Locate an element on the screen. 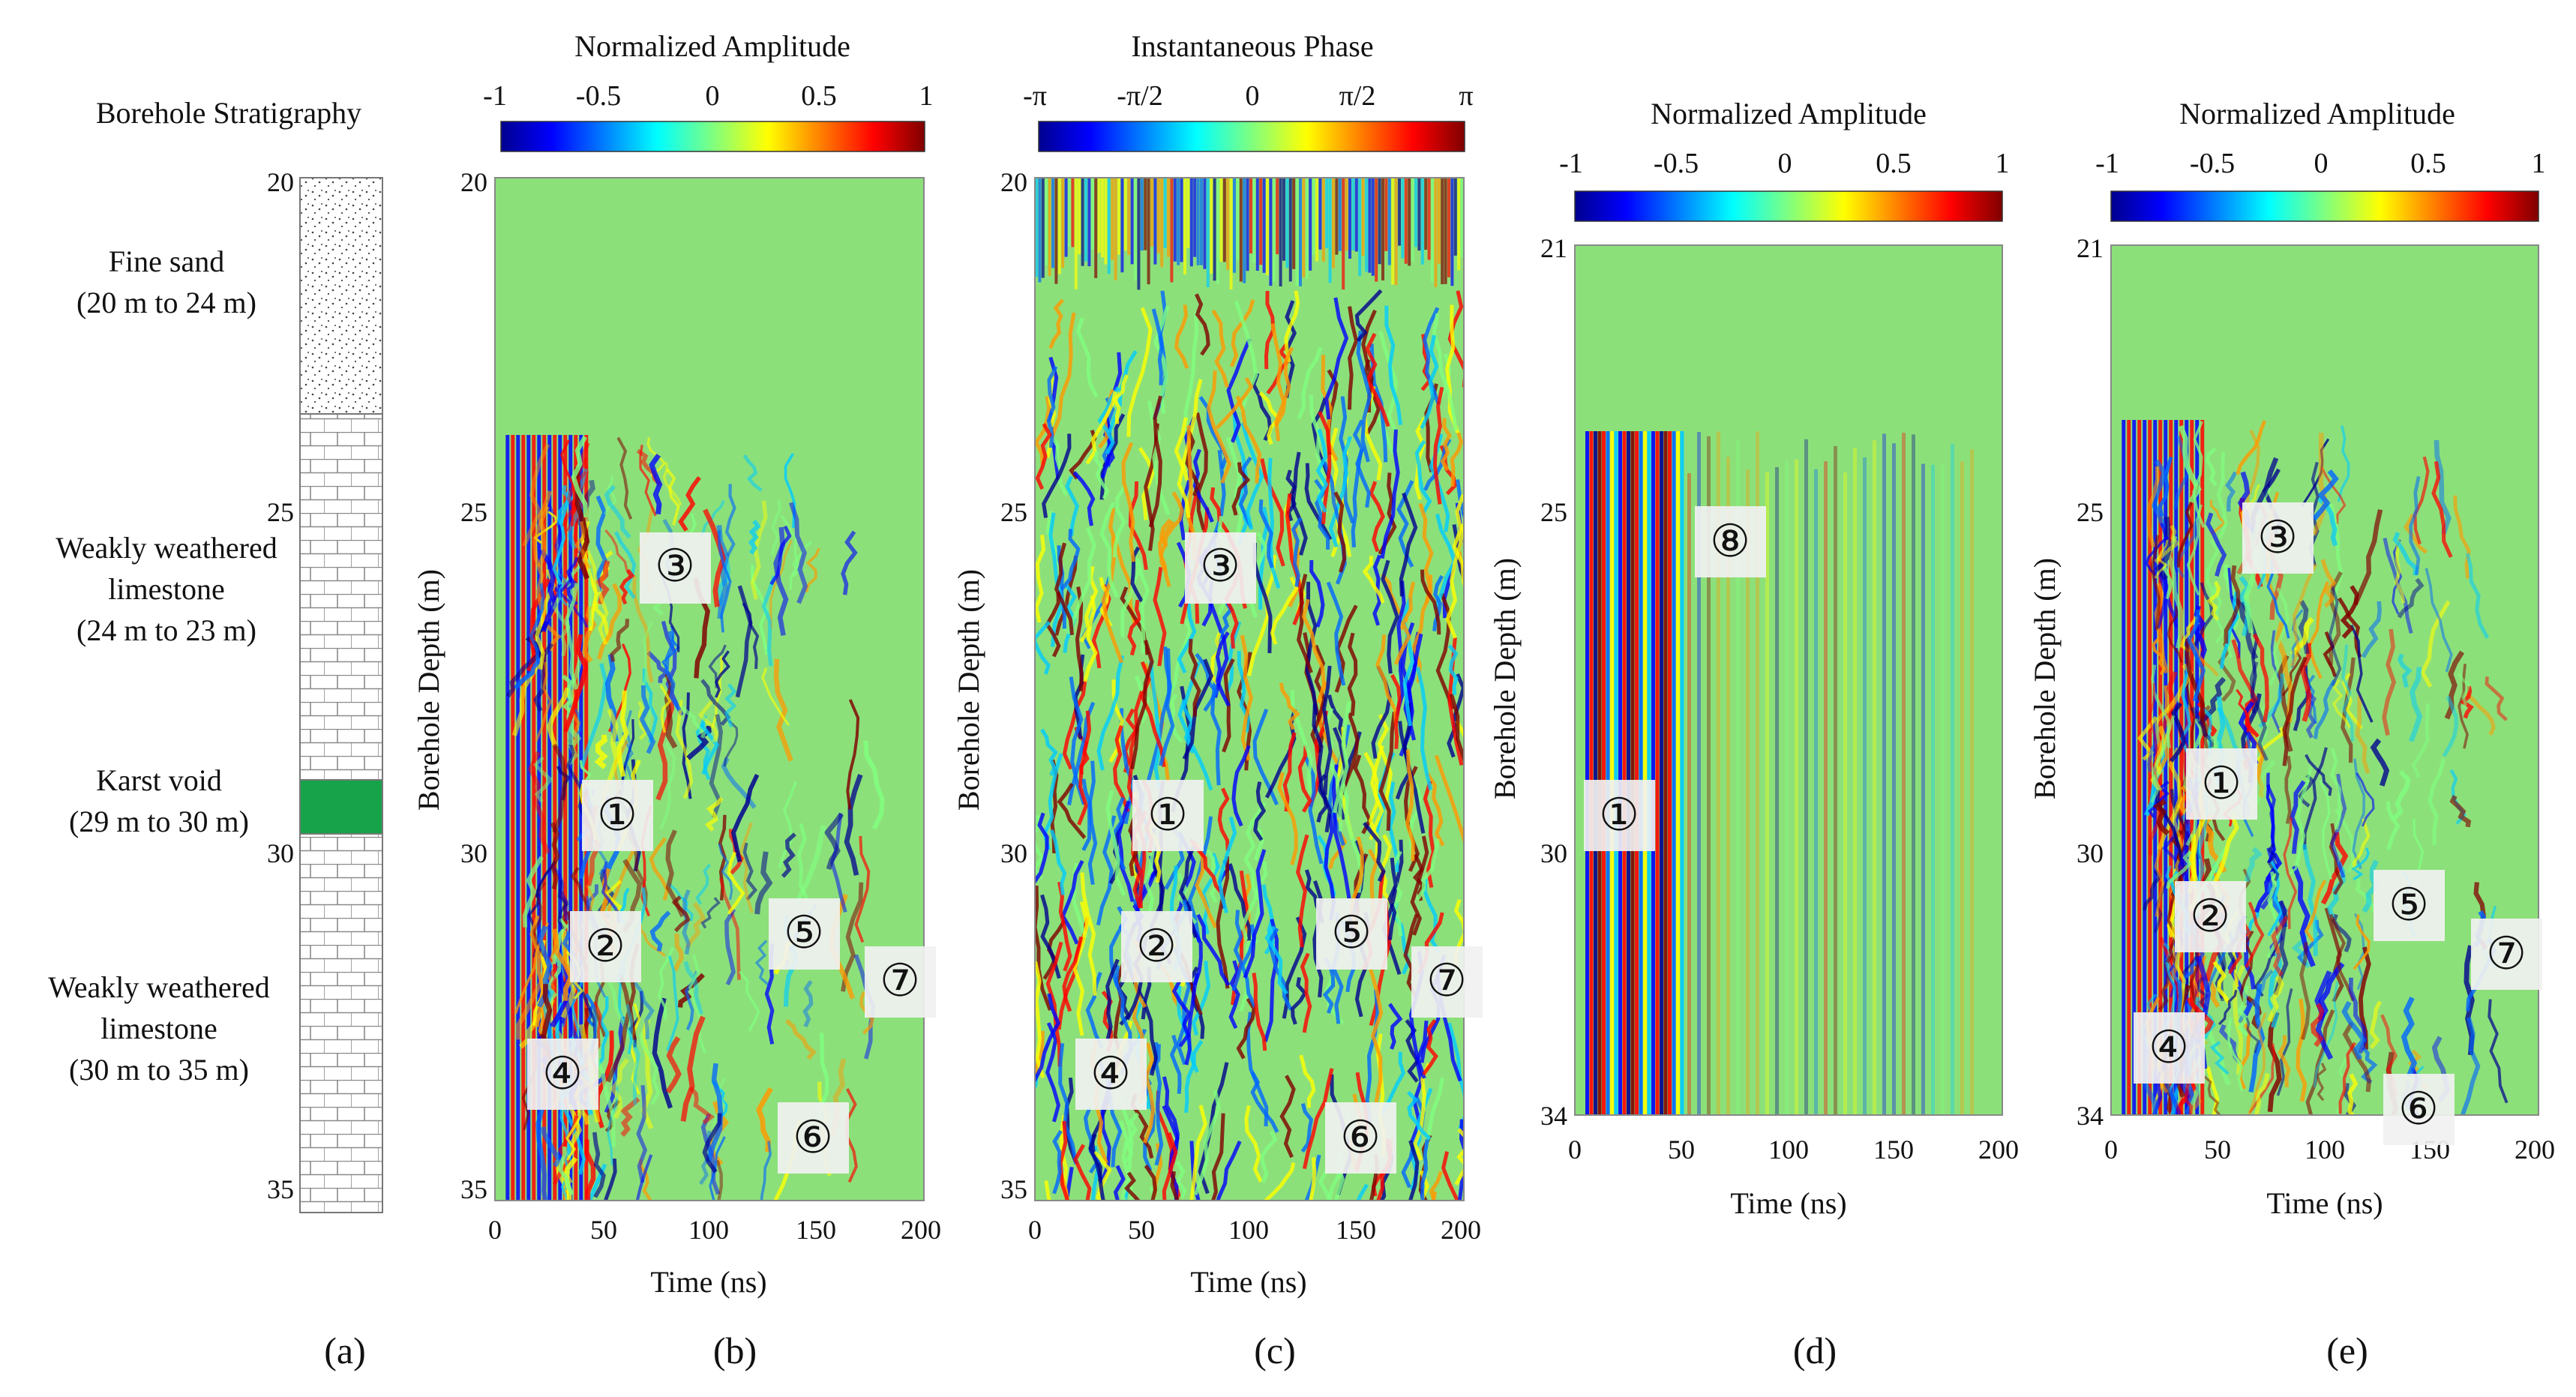  e-marker-4: ④ is located at coordinates (2170, 1048).